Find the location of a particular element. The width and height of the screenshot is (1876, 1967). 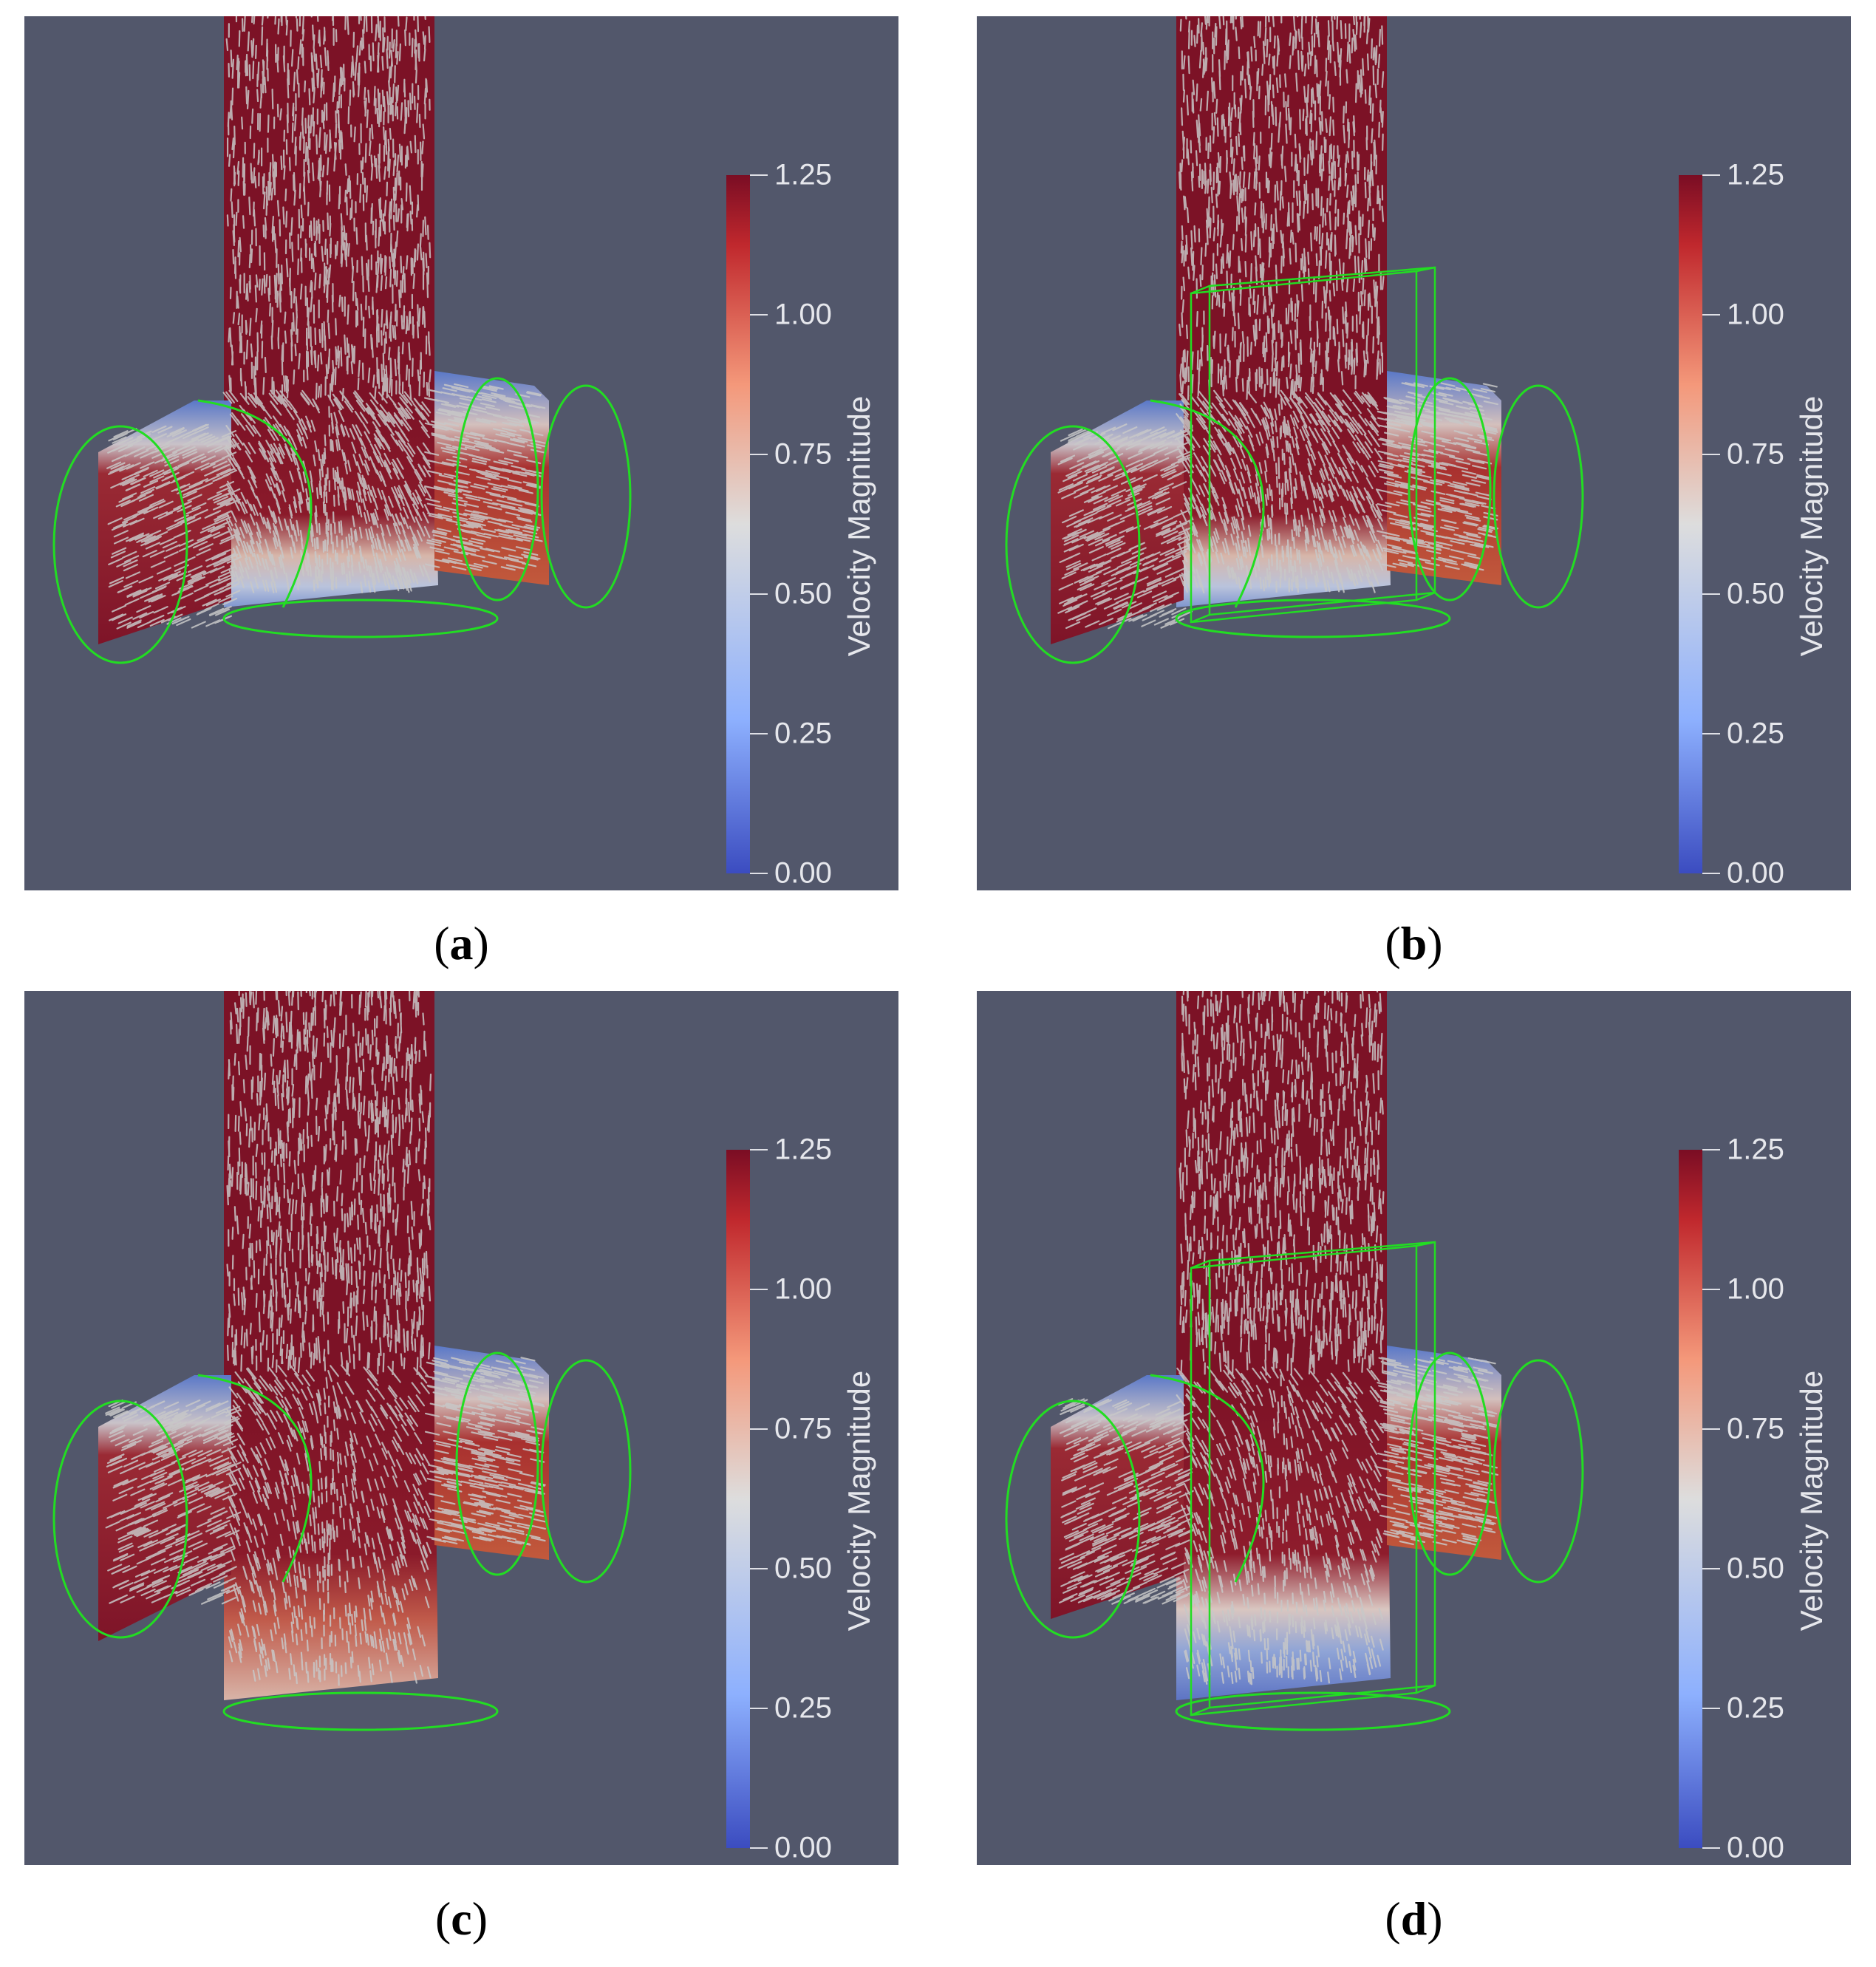

caption-label: a is located at coordinates (461, 943).